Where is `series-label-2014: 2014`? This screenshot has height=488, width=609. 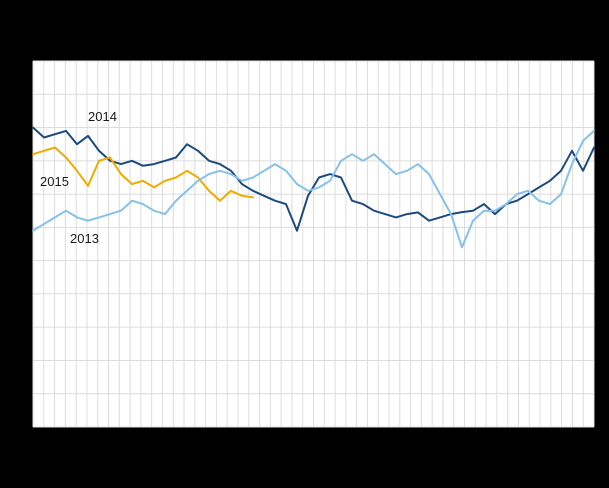
series-label-2014: 2014 is located at coordinates (102, 116).